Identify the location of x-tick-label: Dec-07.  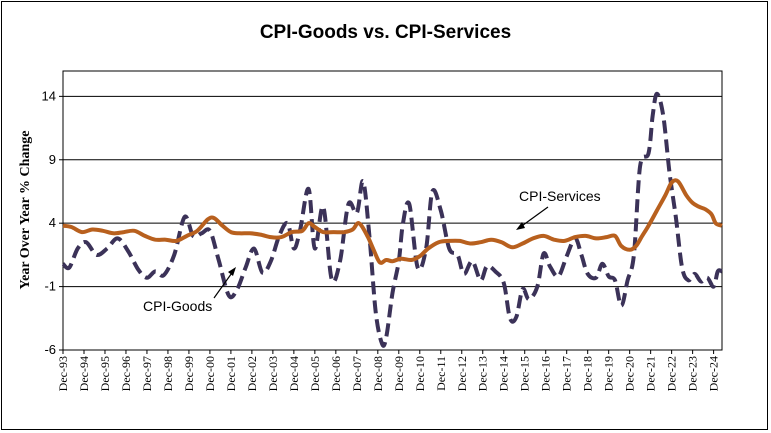
(357, 373).